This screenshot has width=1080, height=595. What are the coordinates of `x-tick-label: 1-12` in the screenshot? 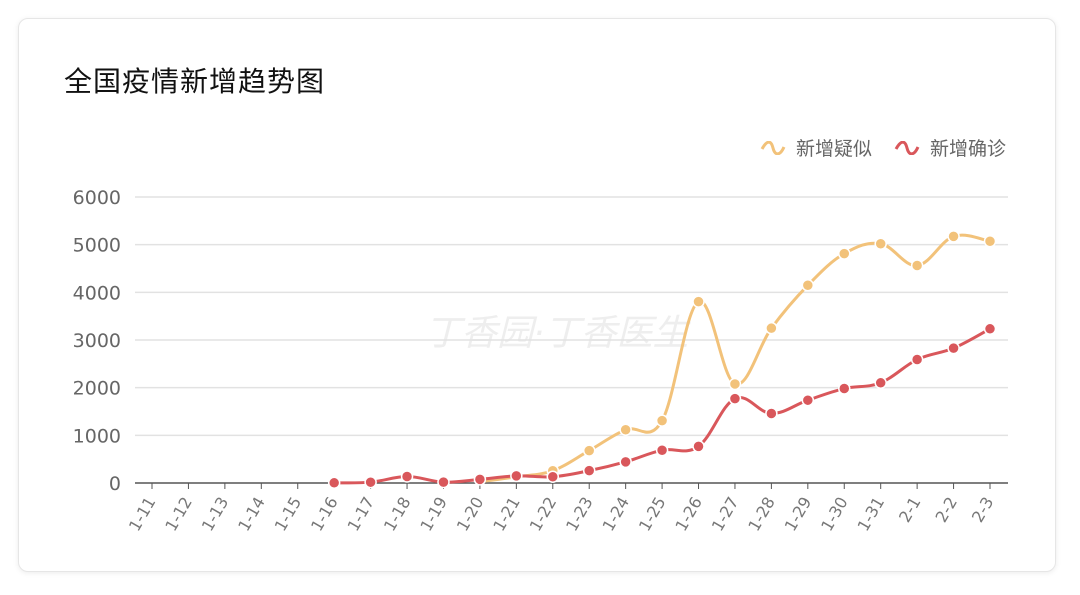 It's located at (178, 514).